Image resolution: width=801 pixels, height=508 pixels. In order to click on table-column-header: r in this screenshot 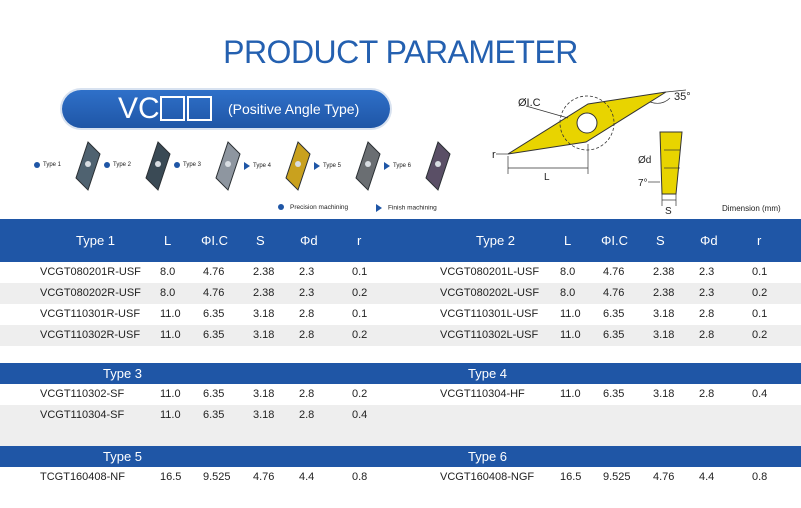, I will do `click(759, 240)`.